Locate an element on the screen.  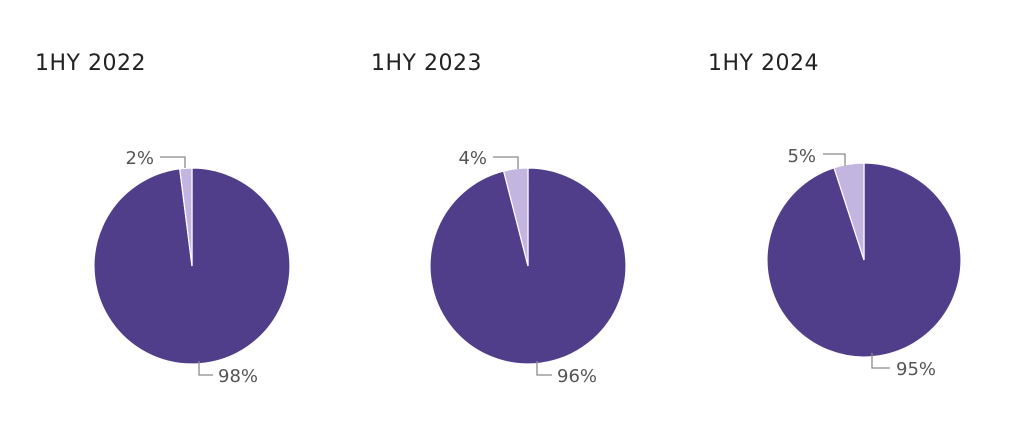
slice-label-small: 5% is located at coordinates (801, 156).